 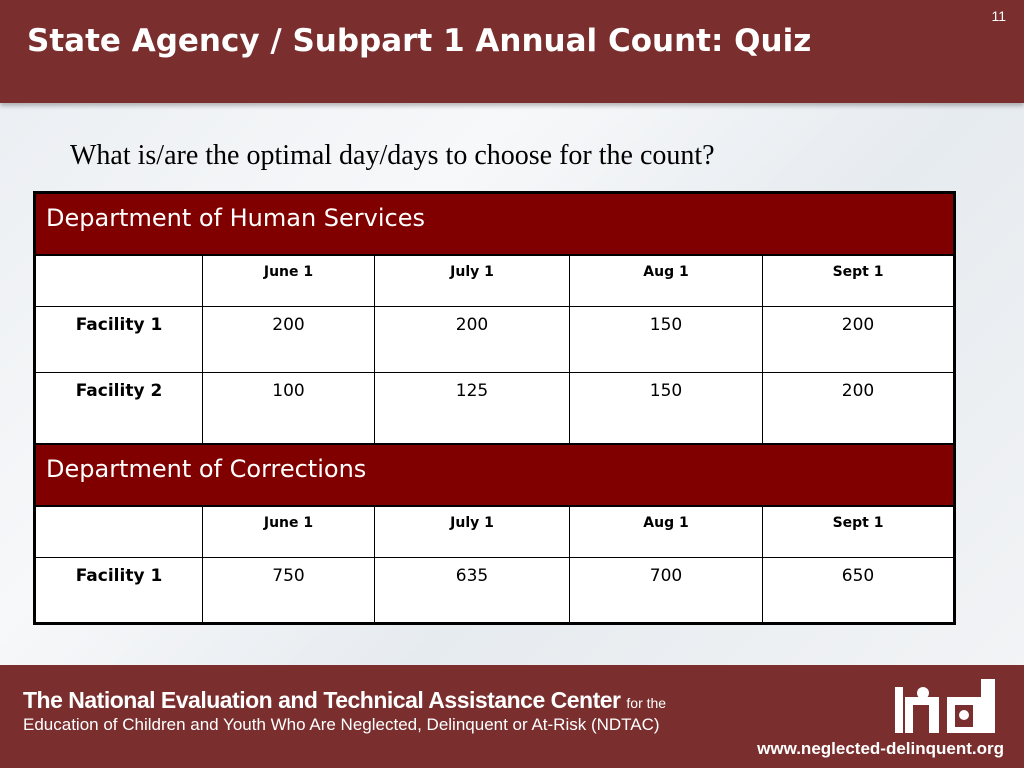 I want to click on table-row: Facility 1 200 200 150 200, so click(x=495, y=339).